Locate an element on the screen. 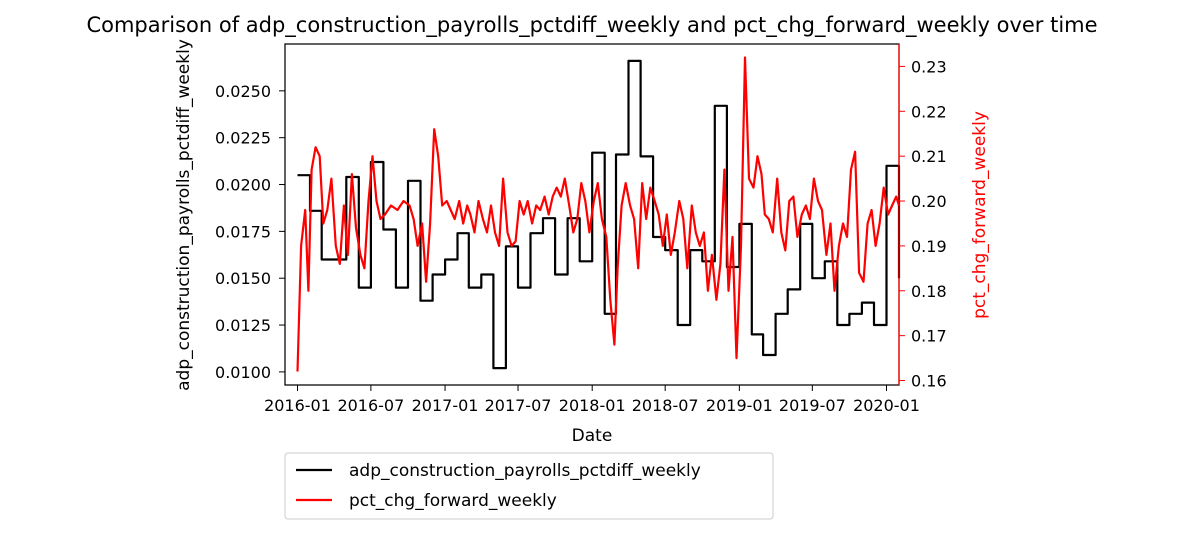 The width and height of the screenshot is (1184, 534). x-tick-label: 2016-01 is located at coordinates (297, 405).